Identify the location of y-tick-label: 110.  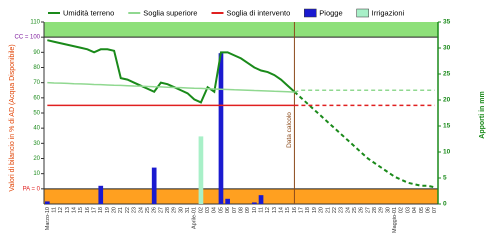
(35, 23).